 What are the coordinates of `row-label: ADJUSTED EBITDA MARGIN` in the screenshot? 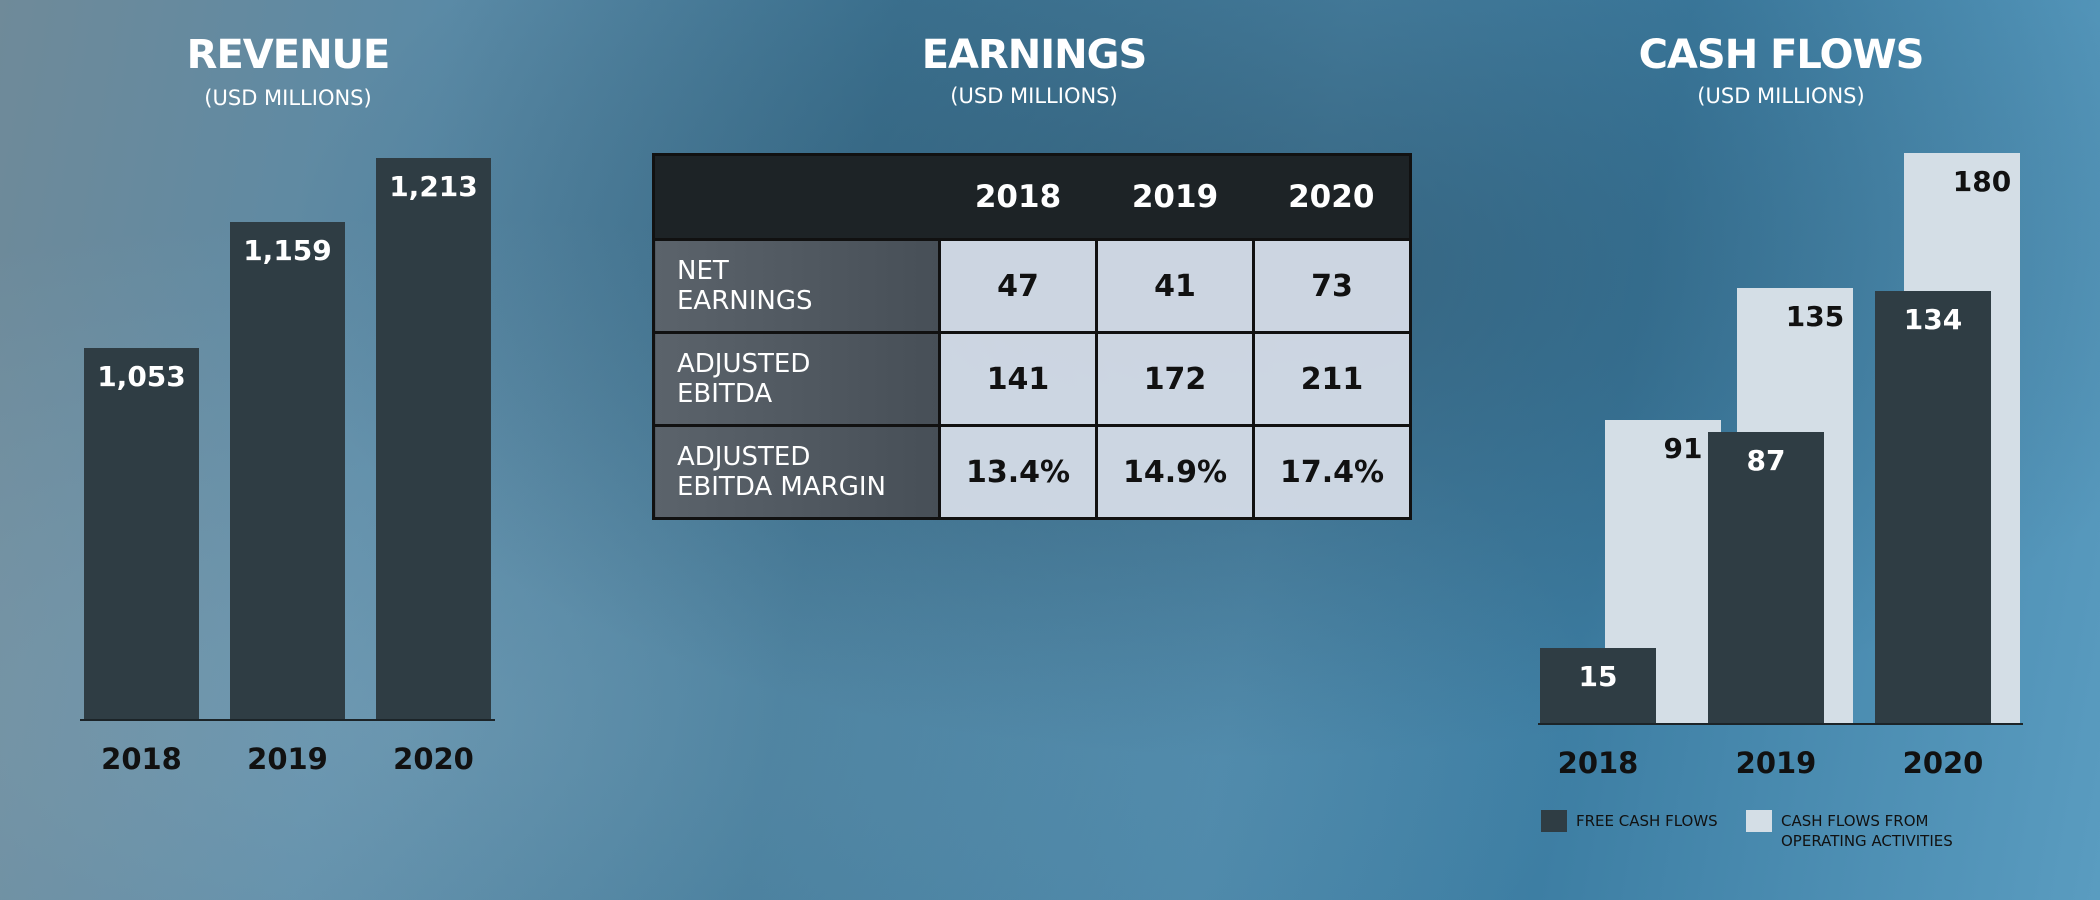 It's located at (796, 472).